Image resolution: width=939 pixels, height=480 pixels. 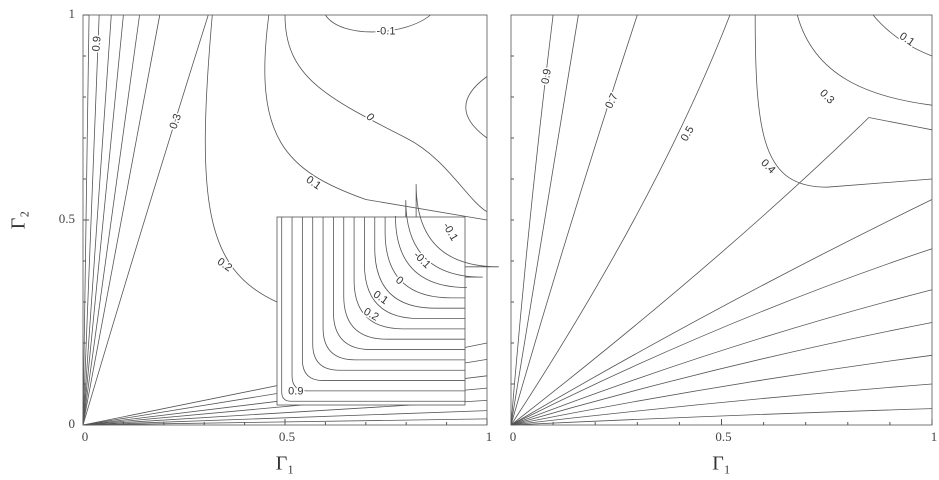 I want to click on contour-label: 0.4, so click(x=767, y=166).